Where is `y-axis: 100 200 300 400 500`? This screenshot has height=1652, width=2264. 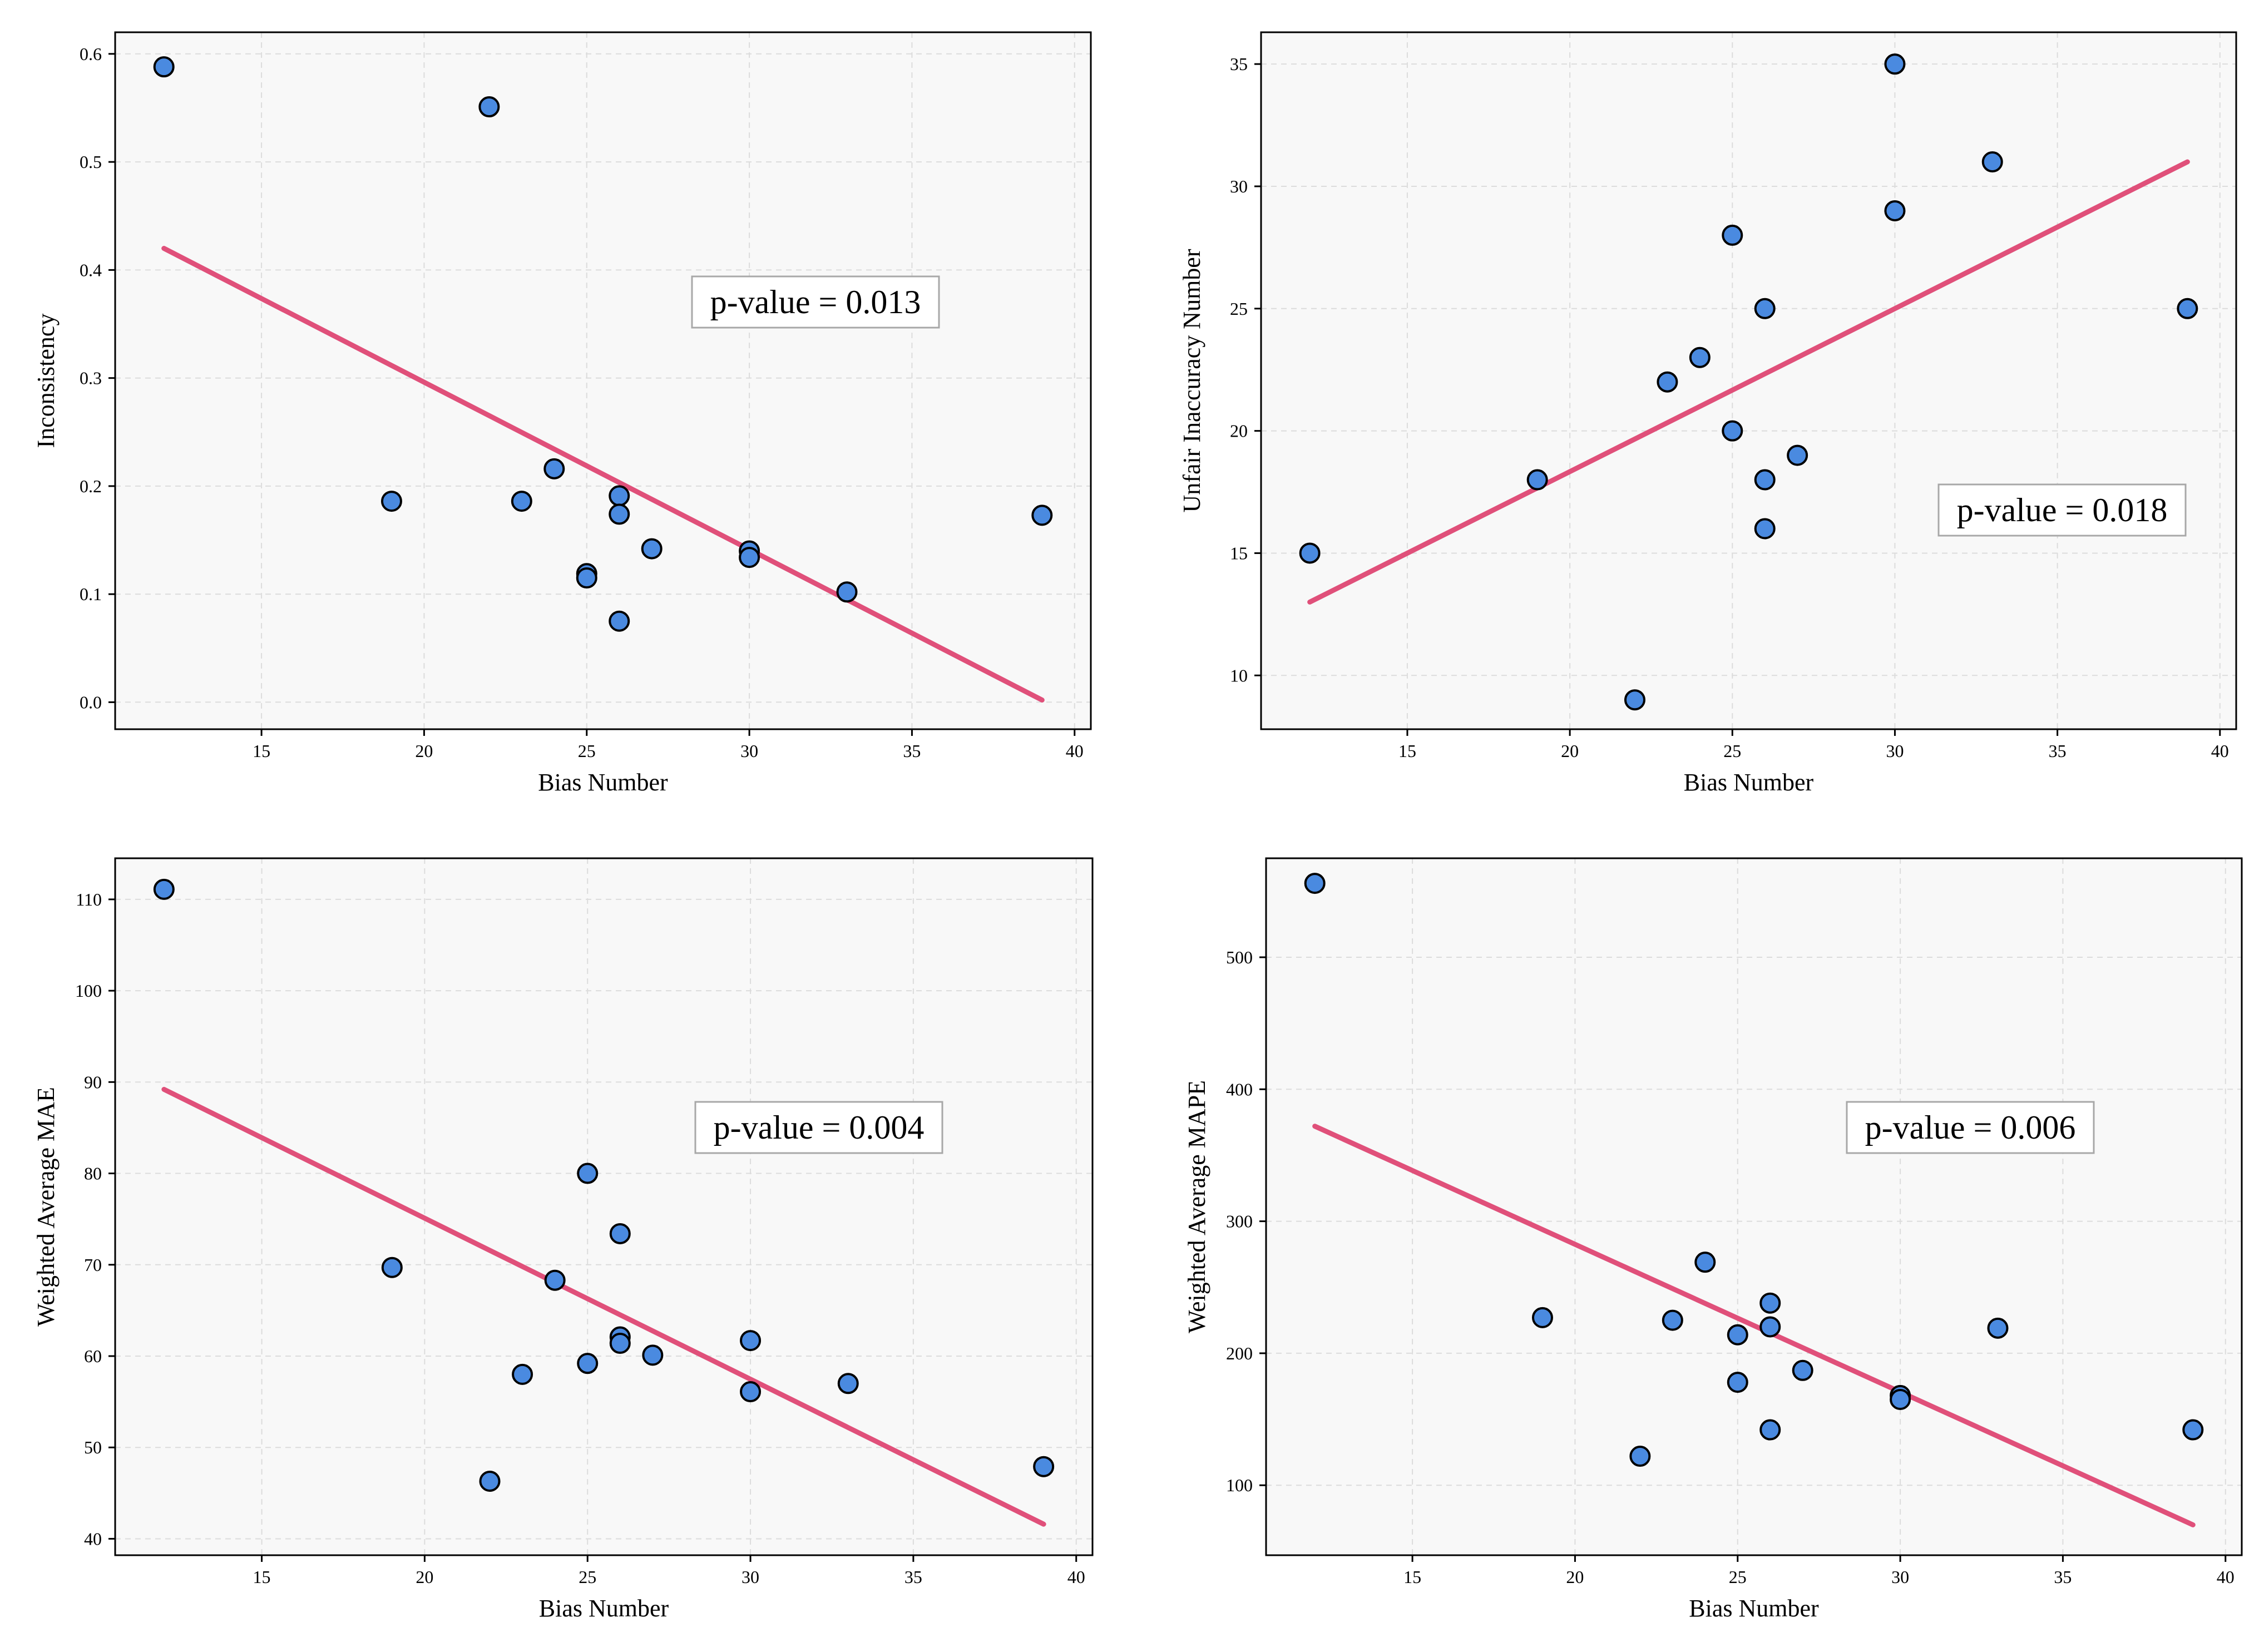 y-axis: 100 200 300 400 500 is located at coordinates (1246, 1221).